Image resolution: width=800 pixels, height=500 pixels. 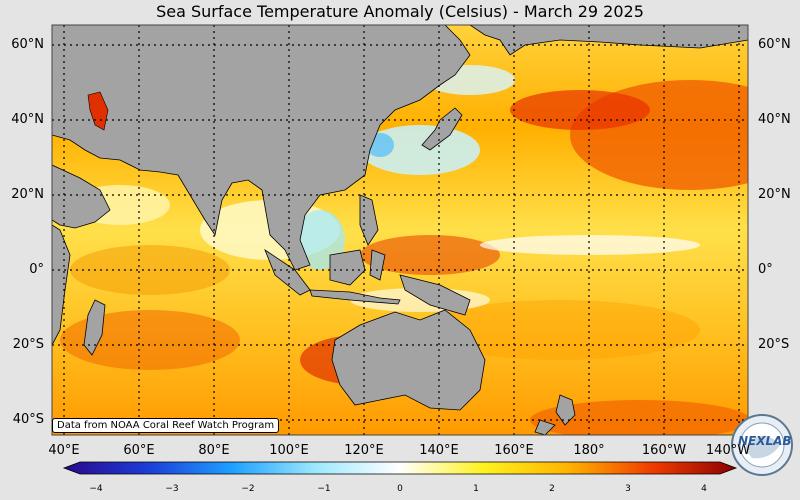 What do you see at coordinates (400, 489) in the screenshot?
I see `colorbar-tick-0: 0` at bounding box center [400, 489].